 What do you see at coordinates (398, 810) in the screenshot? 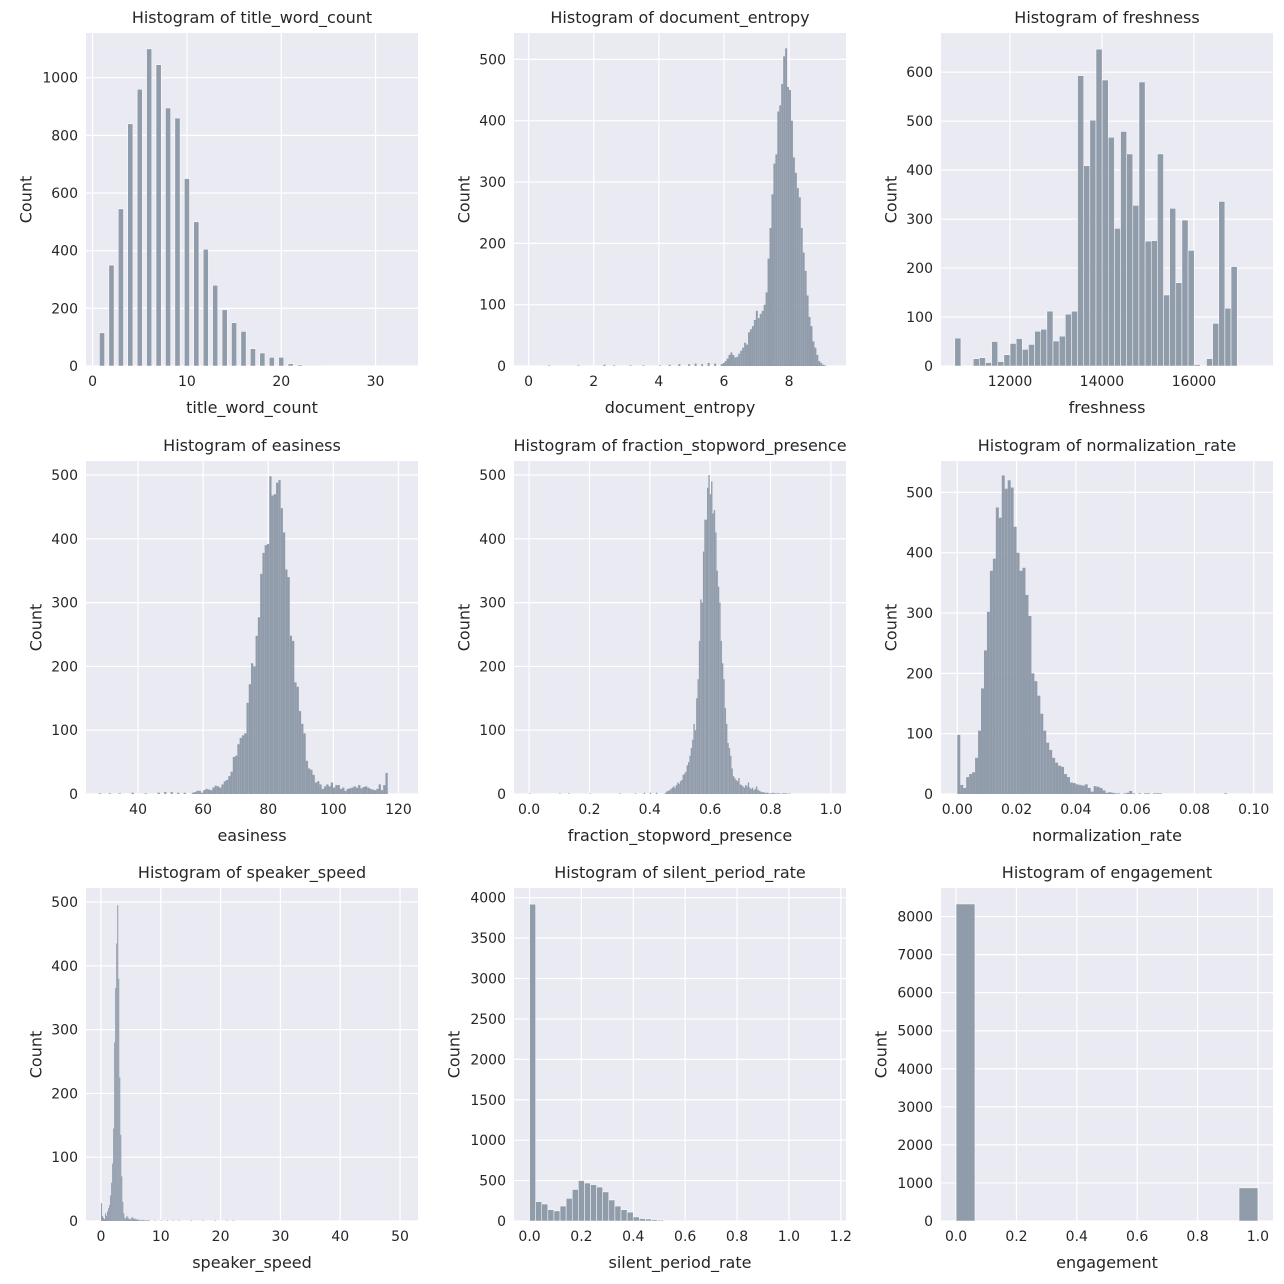
I see `svg-text: 120` at bounding box center [398, 810].